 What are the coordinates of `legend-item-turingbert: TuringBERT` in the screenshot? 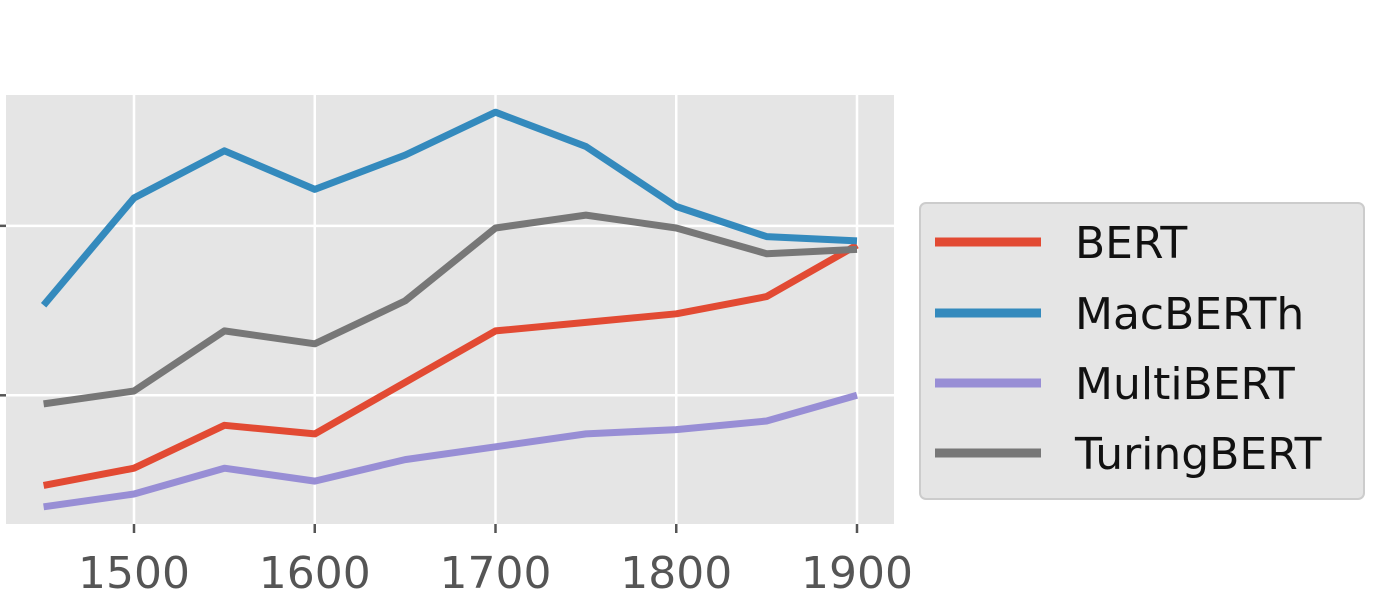 It's located at (1128, 454).